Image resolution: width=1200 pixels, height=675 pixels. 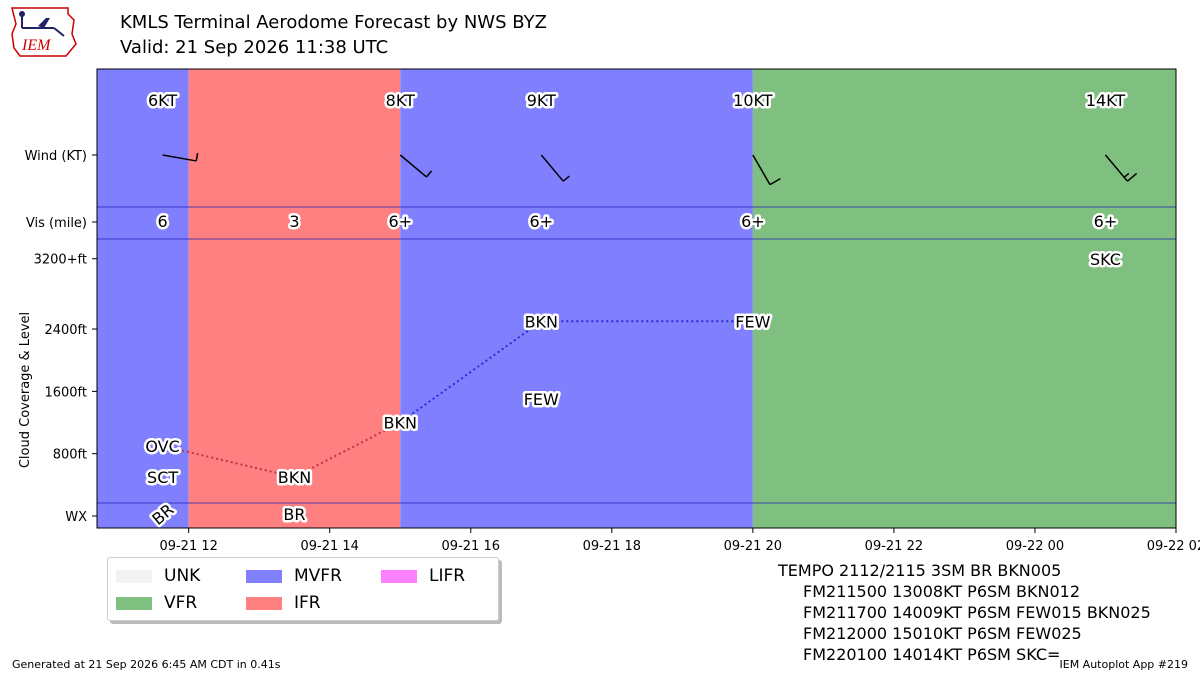 I want to click on svg-text: 3, so click(x=294, y=221).